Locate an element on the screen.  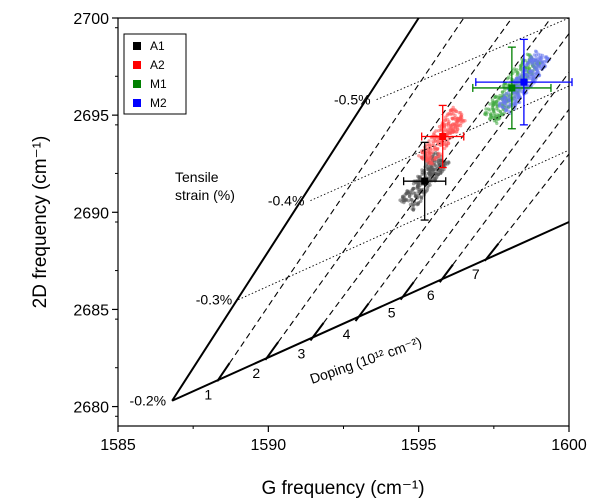
y-tick-label: 2680 is located at coordinates (91, 408).